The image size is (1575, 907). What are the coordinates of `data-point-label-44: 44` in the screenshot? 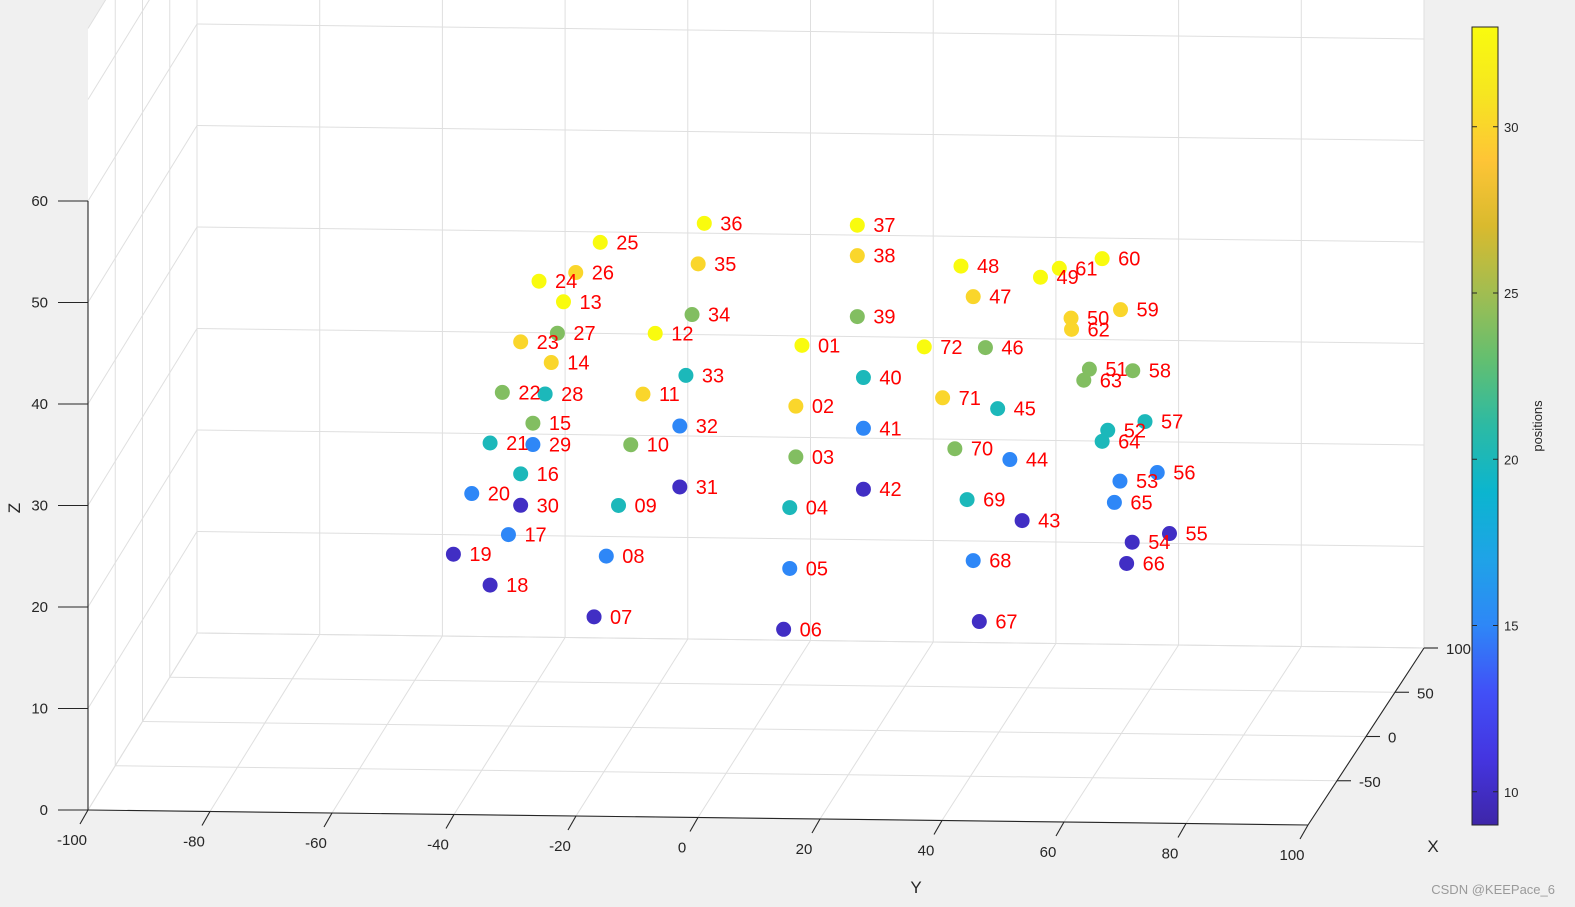 It's located at (1037, 461).